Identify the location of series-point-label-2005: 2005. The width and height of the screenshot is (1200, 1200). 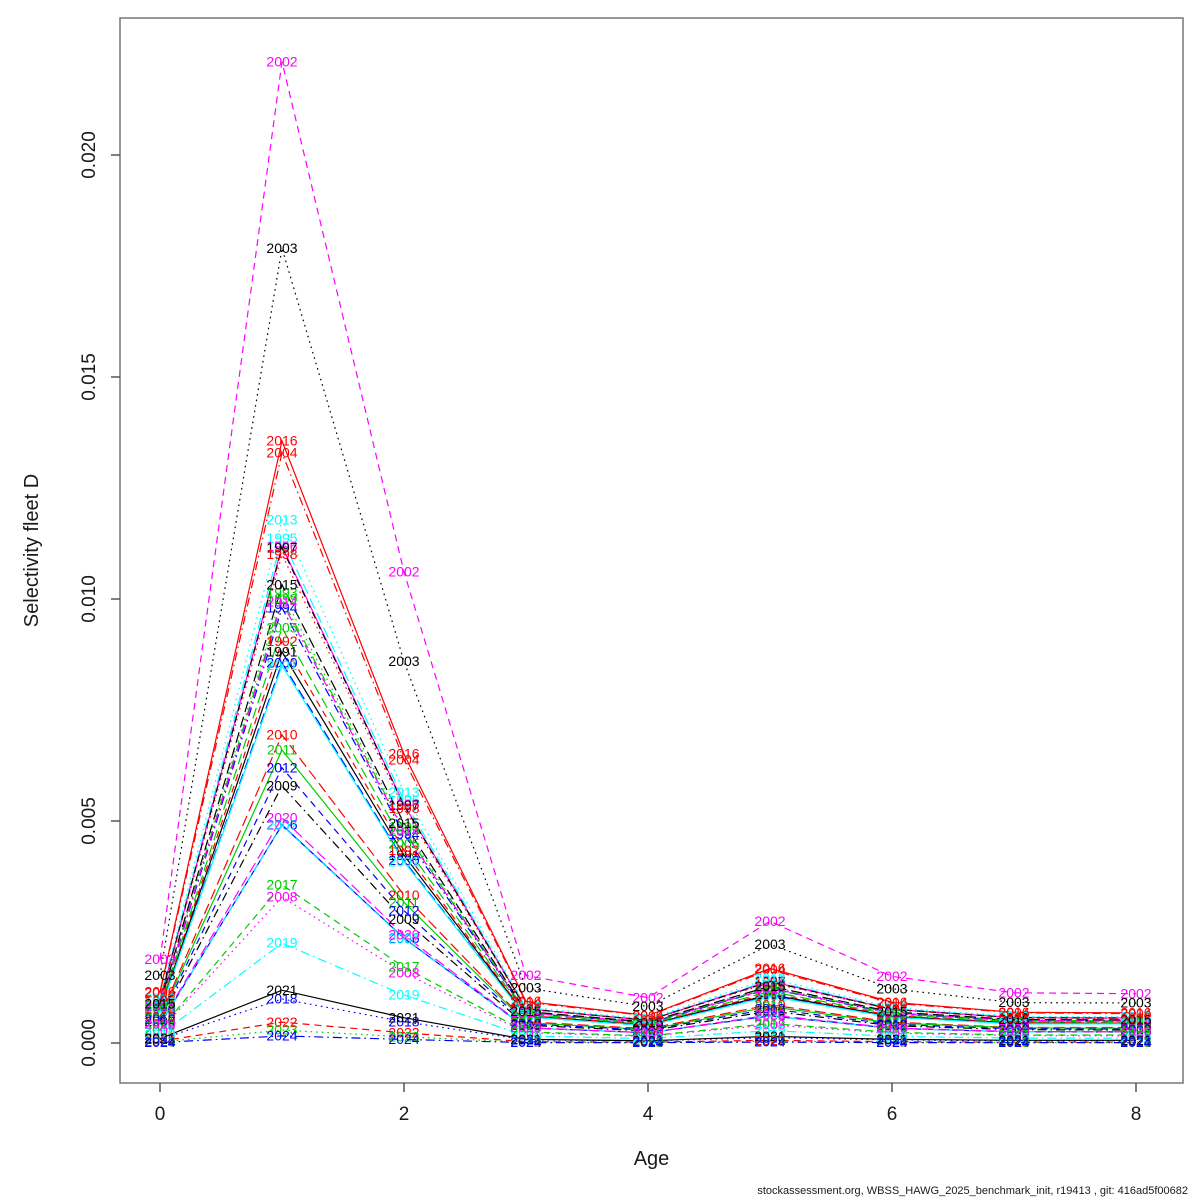
(525, 1014).